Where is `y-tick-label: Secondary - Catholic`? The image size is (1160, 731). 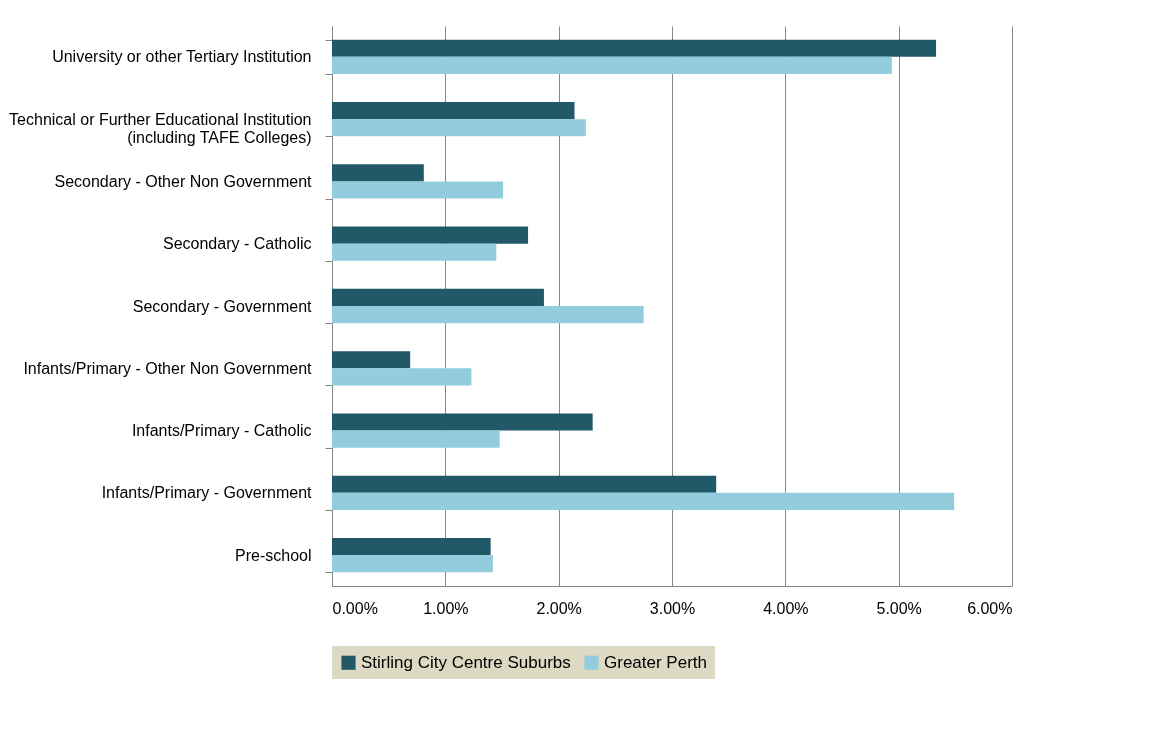 y-tick-label: Secondary - Catholic is located at coordinates (237, 244).